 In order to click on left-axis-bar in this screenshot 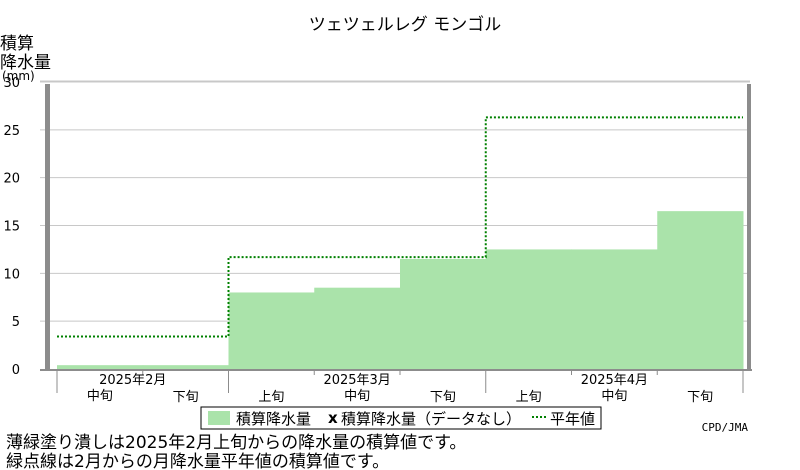, I will do `click(47, 227)`.